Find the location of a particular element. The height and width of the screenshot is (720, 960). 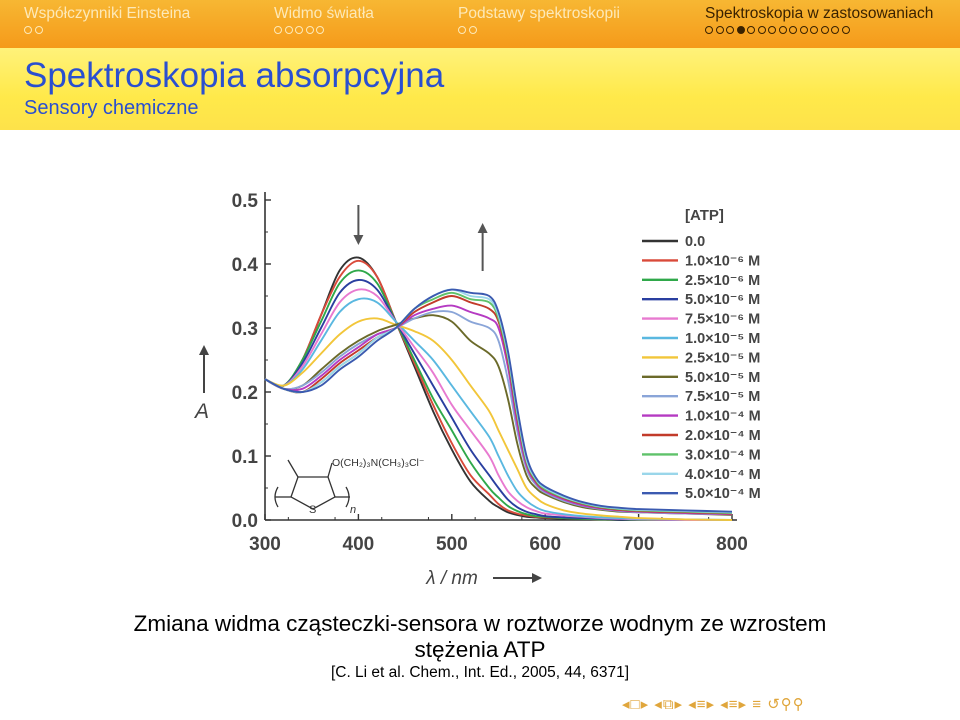

legend-label: 2.0×10⁻⁴ M is located at coordinates (723, 436).